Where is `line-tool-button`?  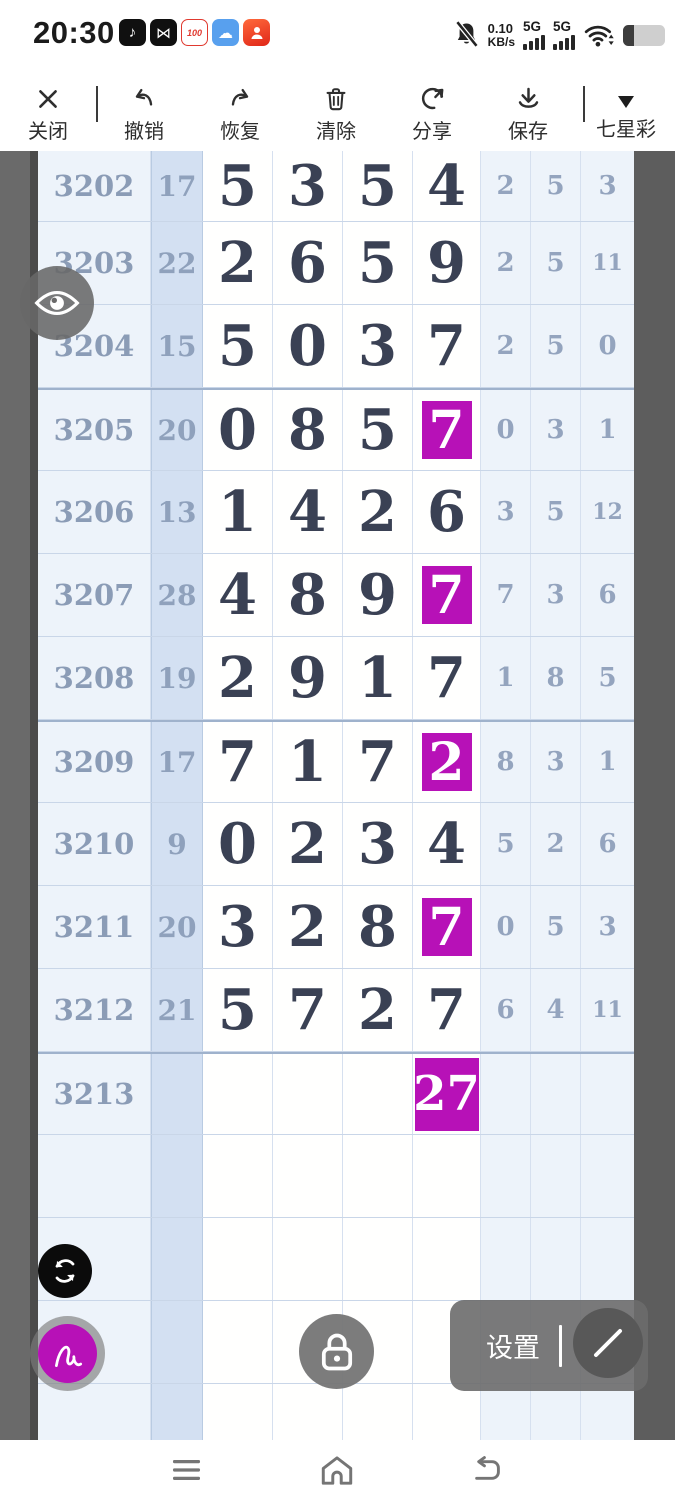
line-tool-button is located at coordinates (608, 1343).